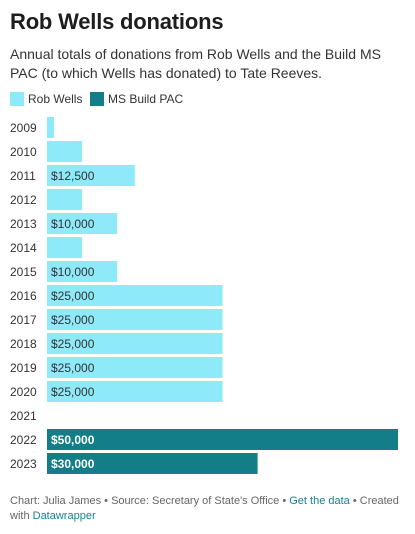  Describe the element at coordinates (23, 224) in the screenshot. I see `category-label: 2013` at that location.